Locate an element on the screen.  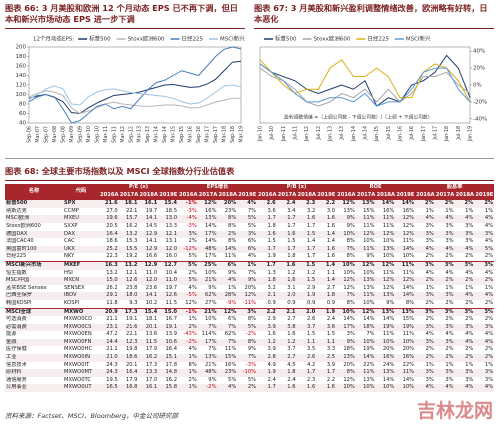
table-cell: 15.3 is located at coordinates (131, 241).